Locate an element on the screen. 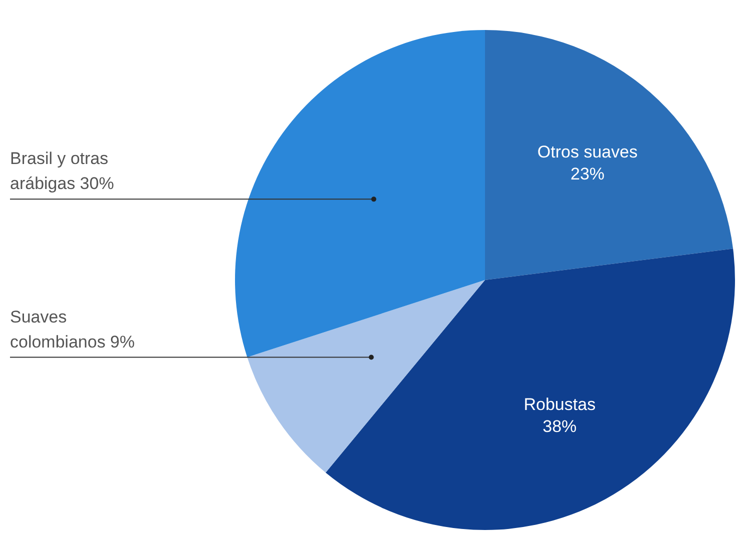 This screenshot has width=745, height=543. data-label: 38% is located at coordinates (559, 426).